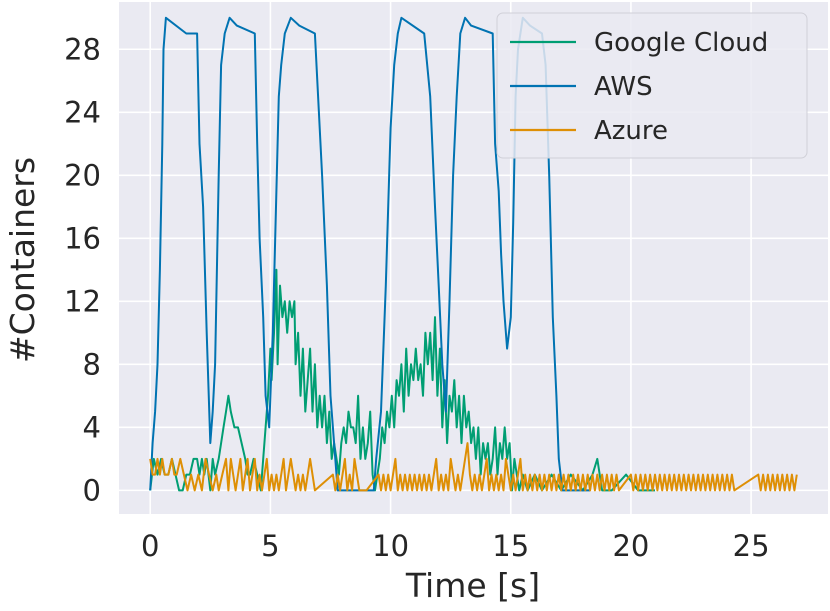 The width and height of the screenshot is (830, 611). Describe the element at coordinates (630, 546) in the screenshot. I see `x-tick-label-4: 20` at that location.